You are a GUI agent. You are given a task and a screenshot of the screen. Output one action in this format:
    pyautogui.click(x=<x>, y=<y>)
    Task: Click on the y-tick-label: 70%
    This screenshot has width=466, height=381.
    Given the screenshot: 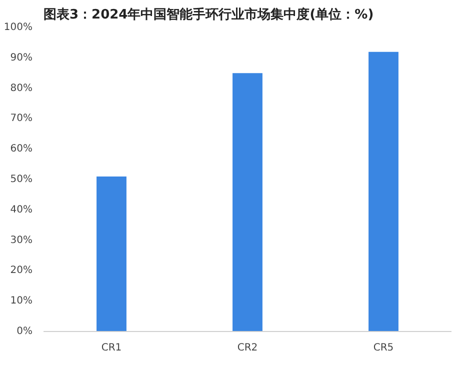 What is the action you would take?
    pyautogui.click(x=21, y=118)
    